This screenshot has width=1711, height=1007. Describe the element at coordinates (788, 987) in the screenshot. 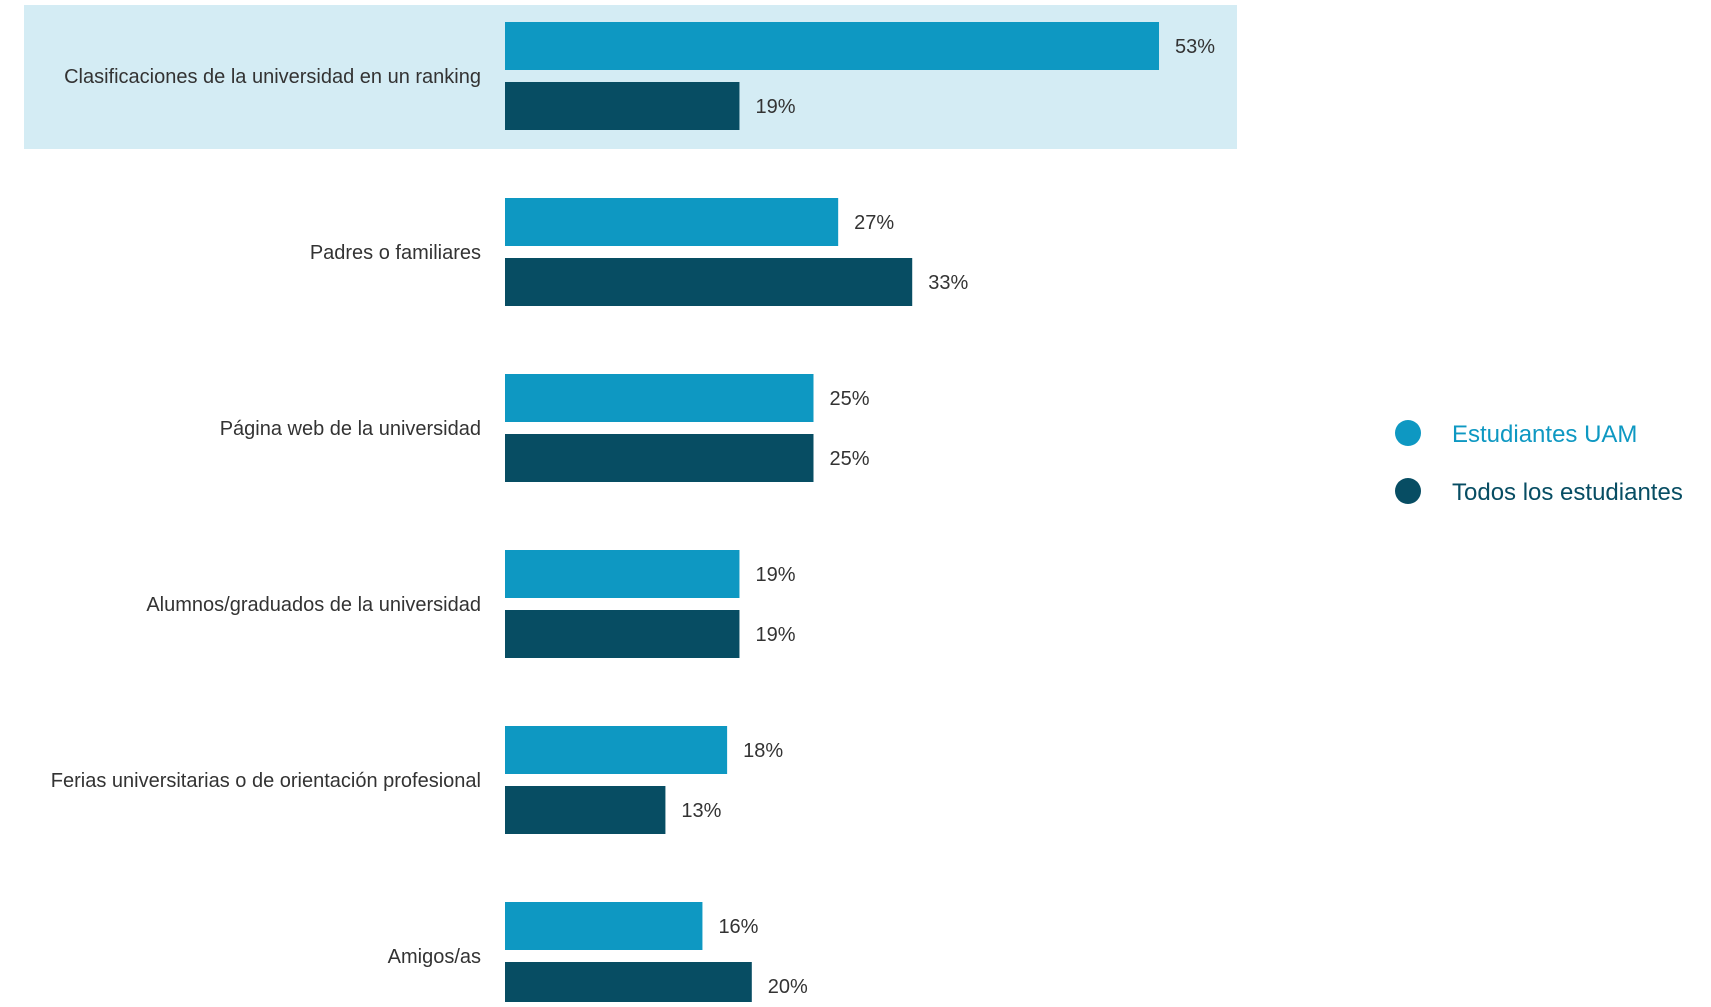

I see `data-label: 20%` at that location.